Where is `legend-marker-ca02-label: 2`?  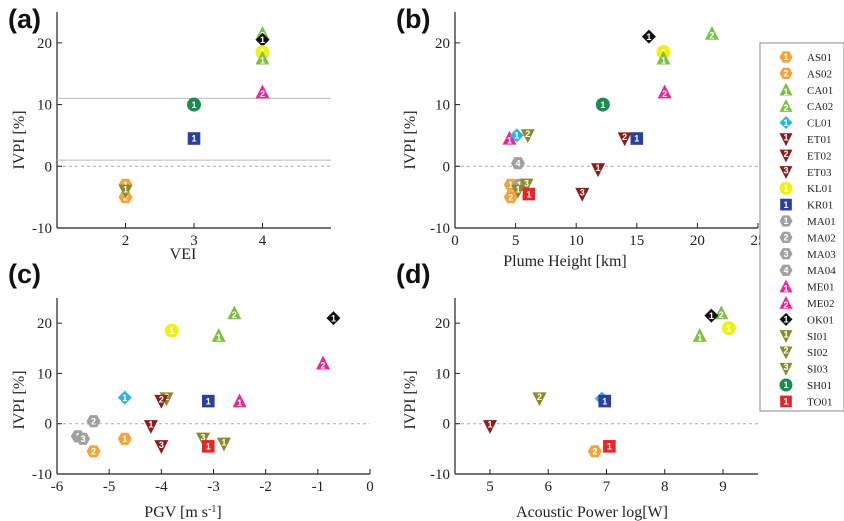
legend-marker-ca02-label: 2 is located at coordinates (785, 108).